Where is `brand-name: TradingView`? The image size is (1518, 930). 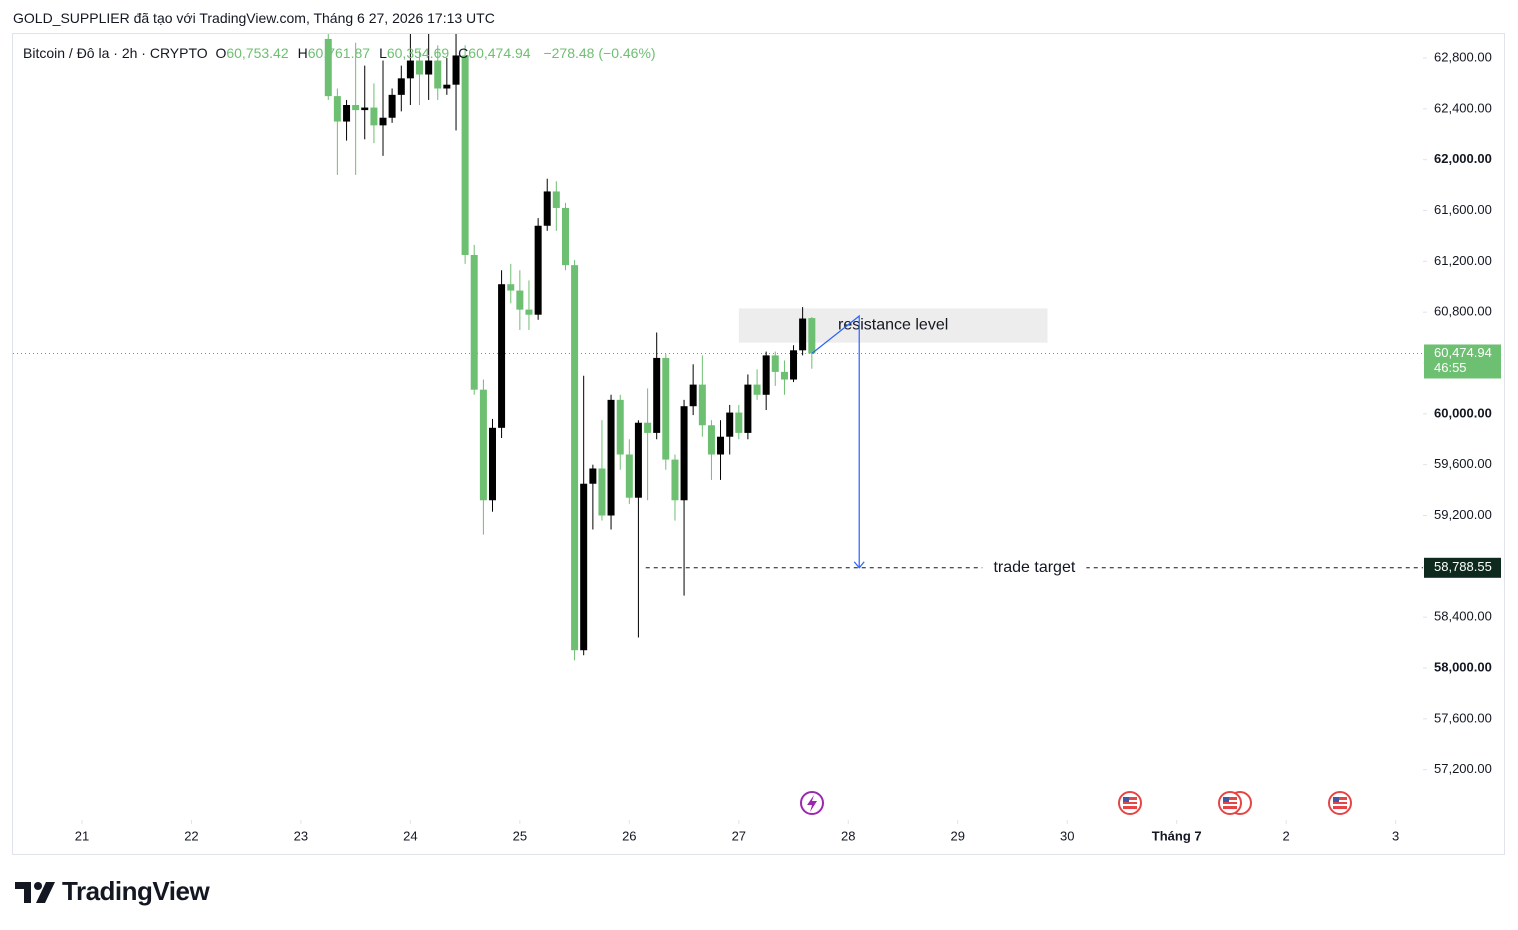
brand-name: TradingView is located at coordinates (136, 891).